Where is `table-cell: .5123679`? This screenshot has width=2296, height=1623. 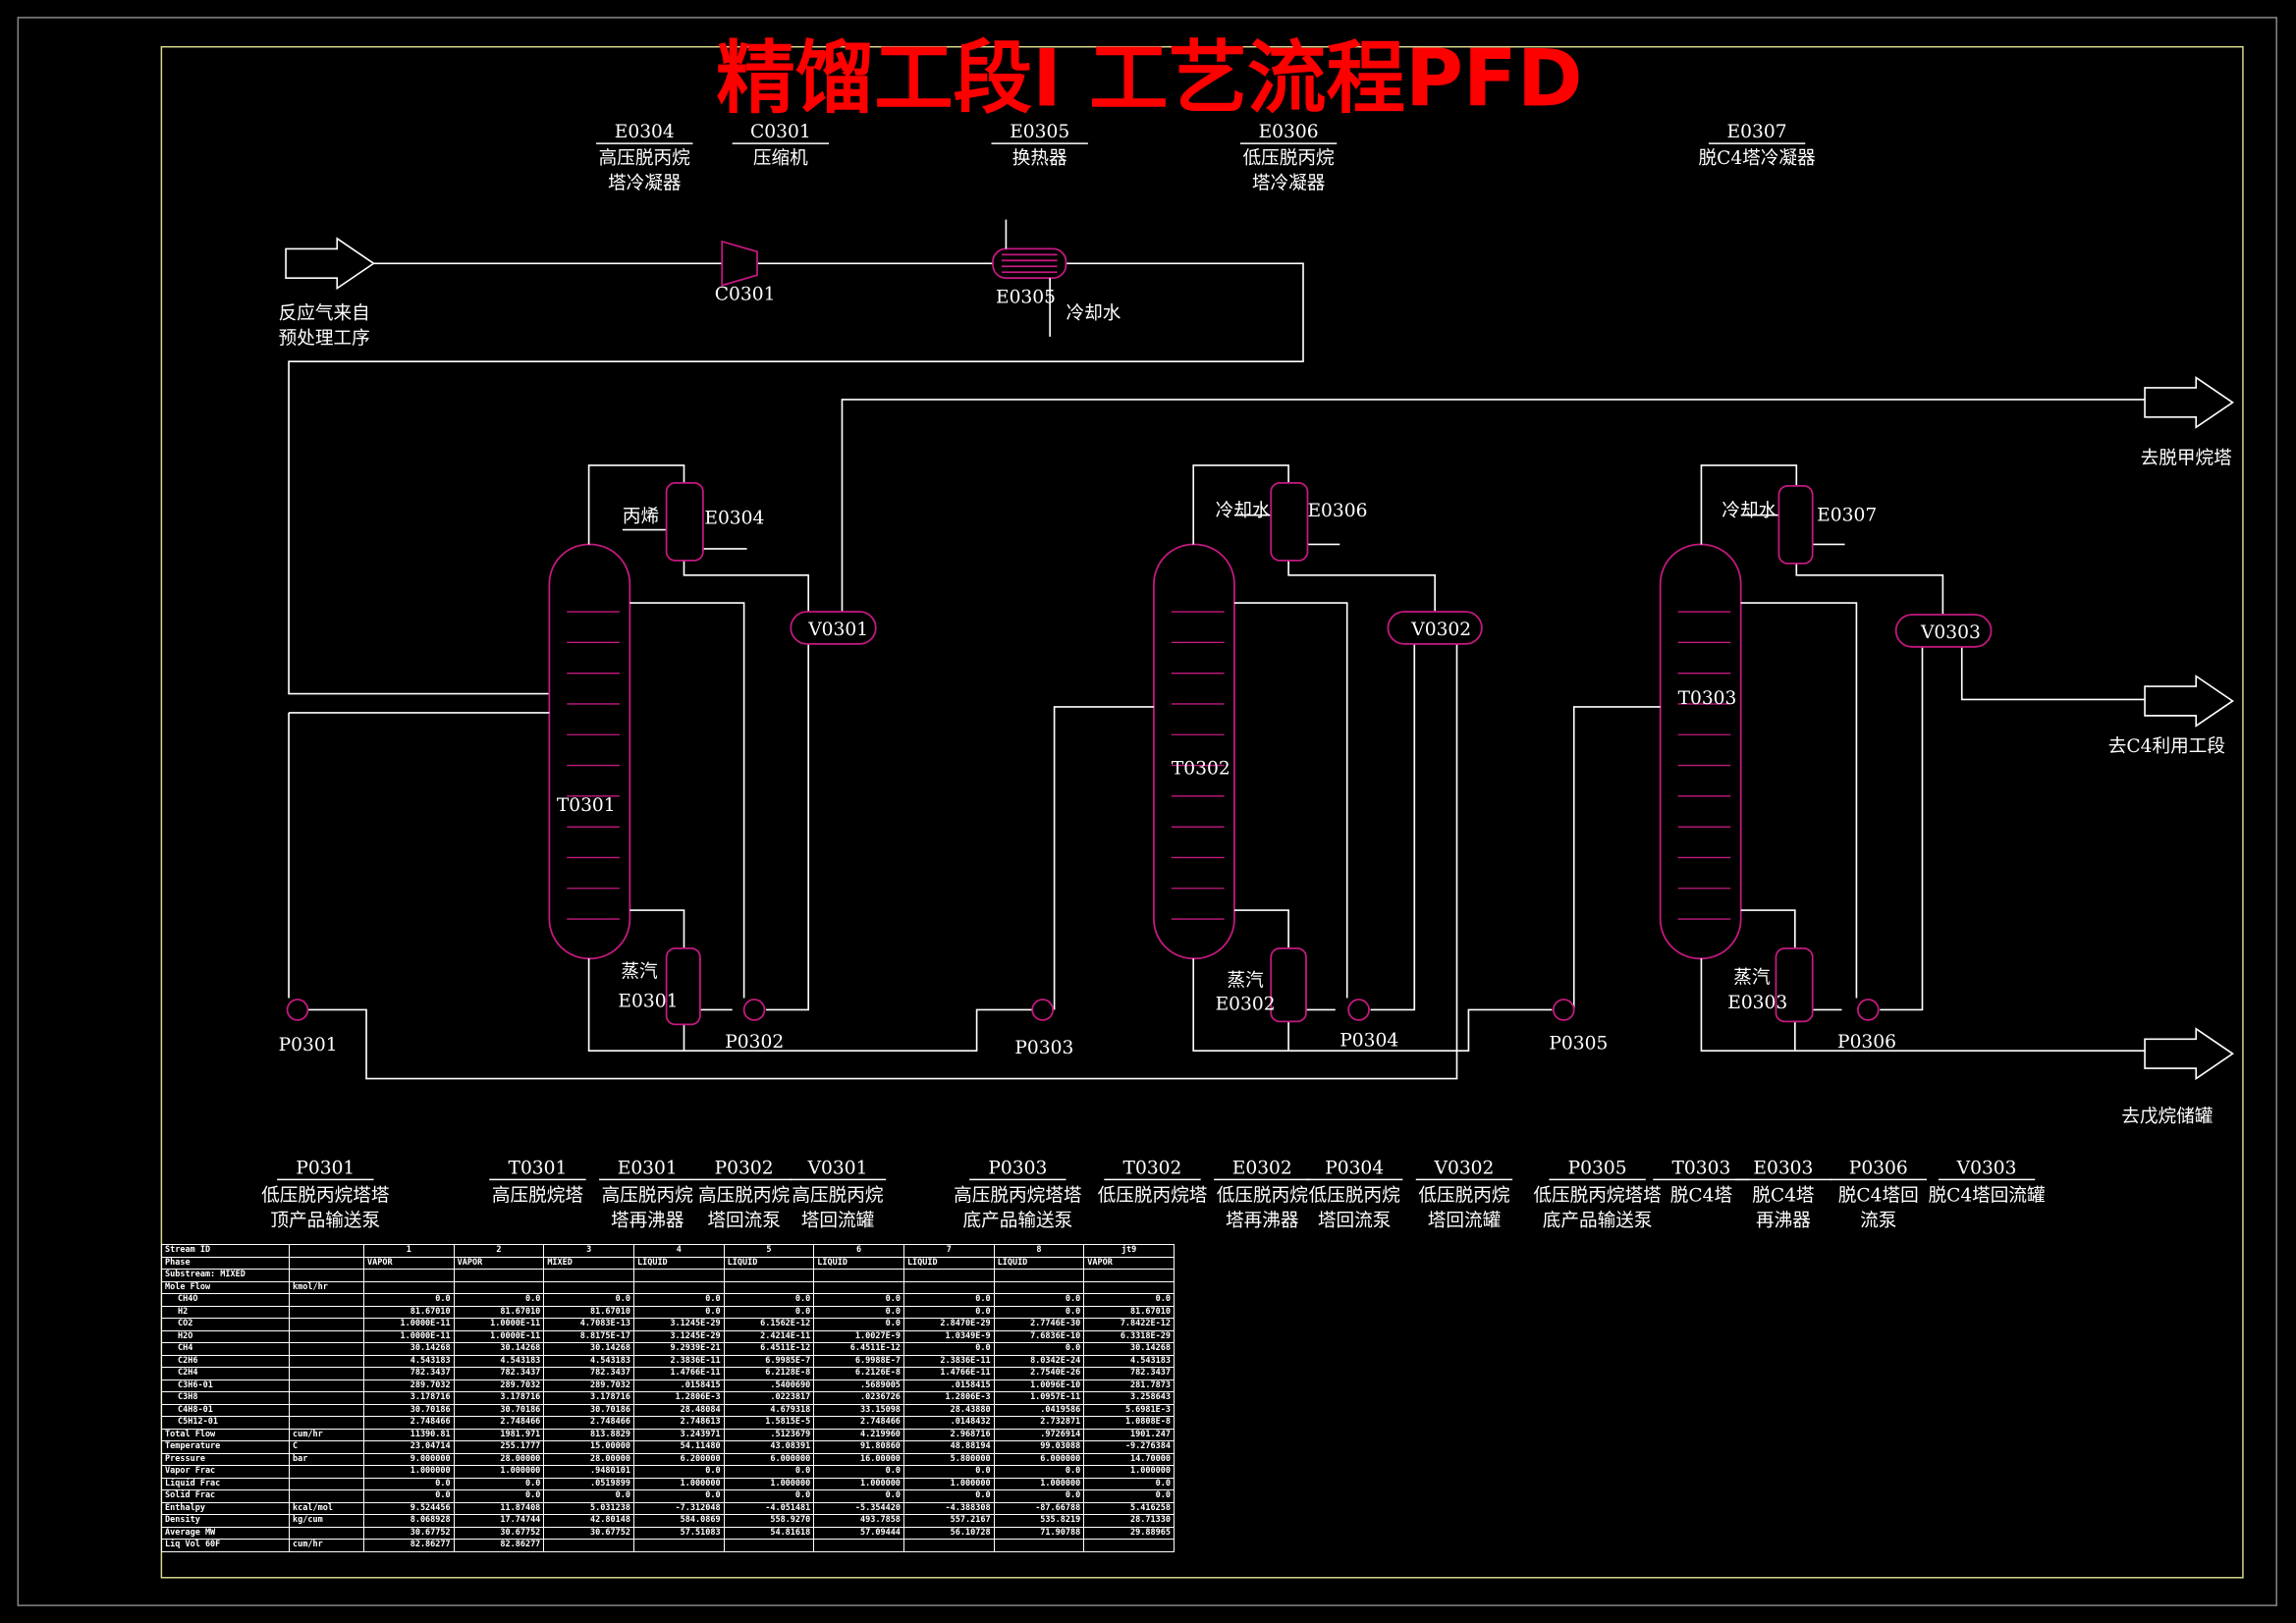 table-cell: .5123679 is located at coordinates (769, 1434).